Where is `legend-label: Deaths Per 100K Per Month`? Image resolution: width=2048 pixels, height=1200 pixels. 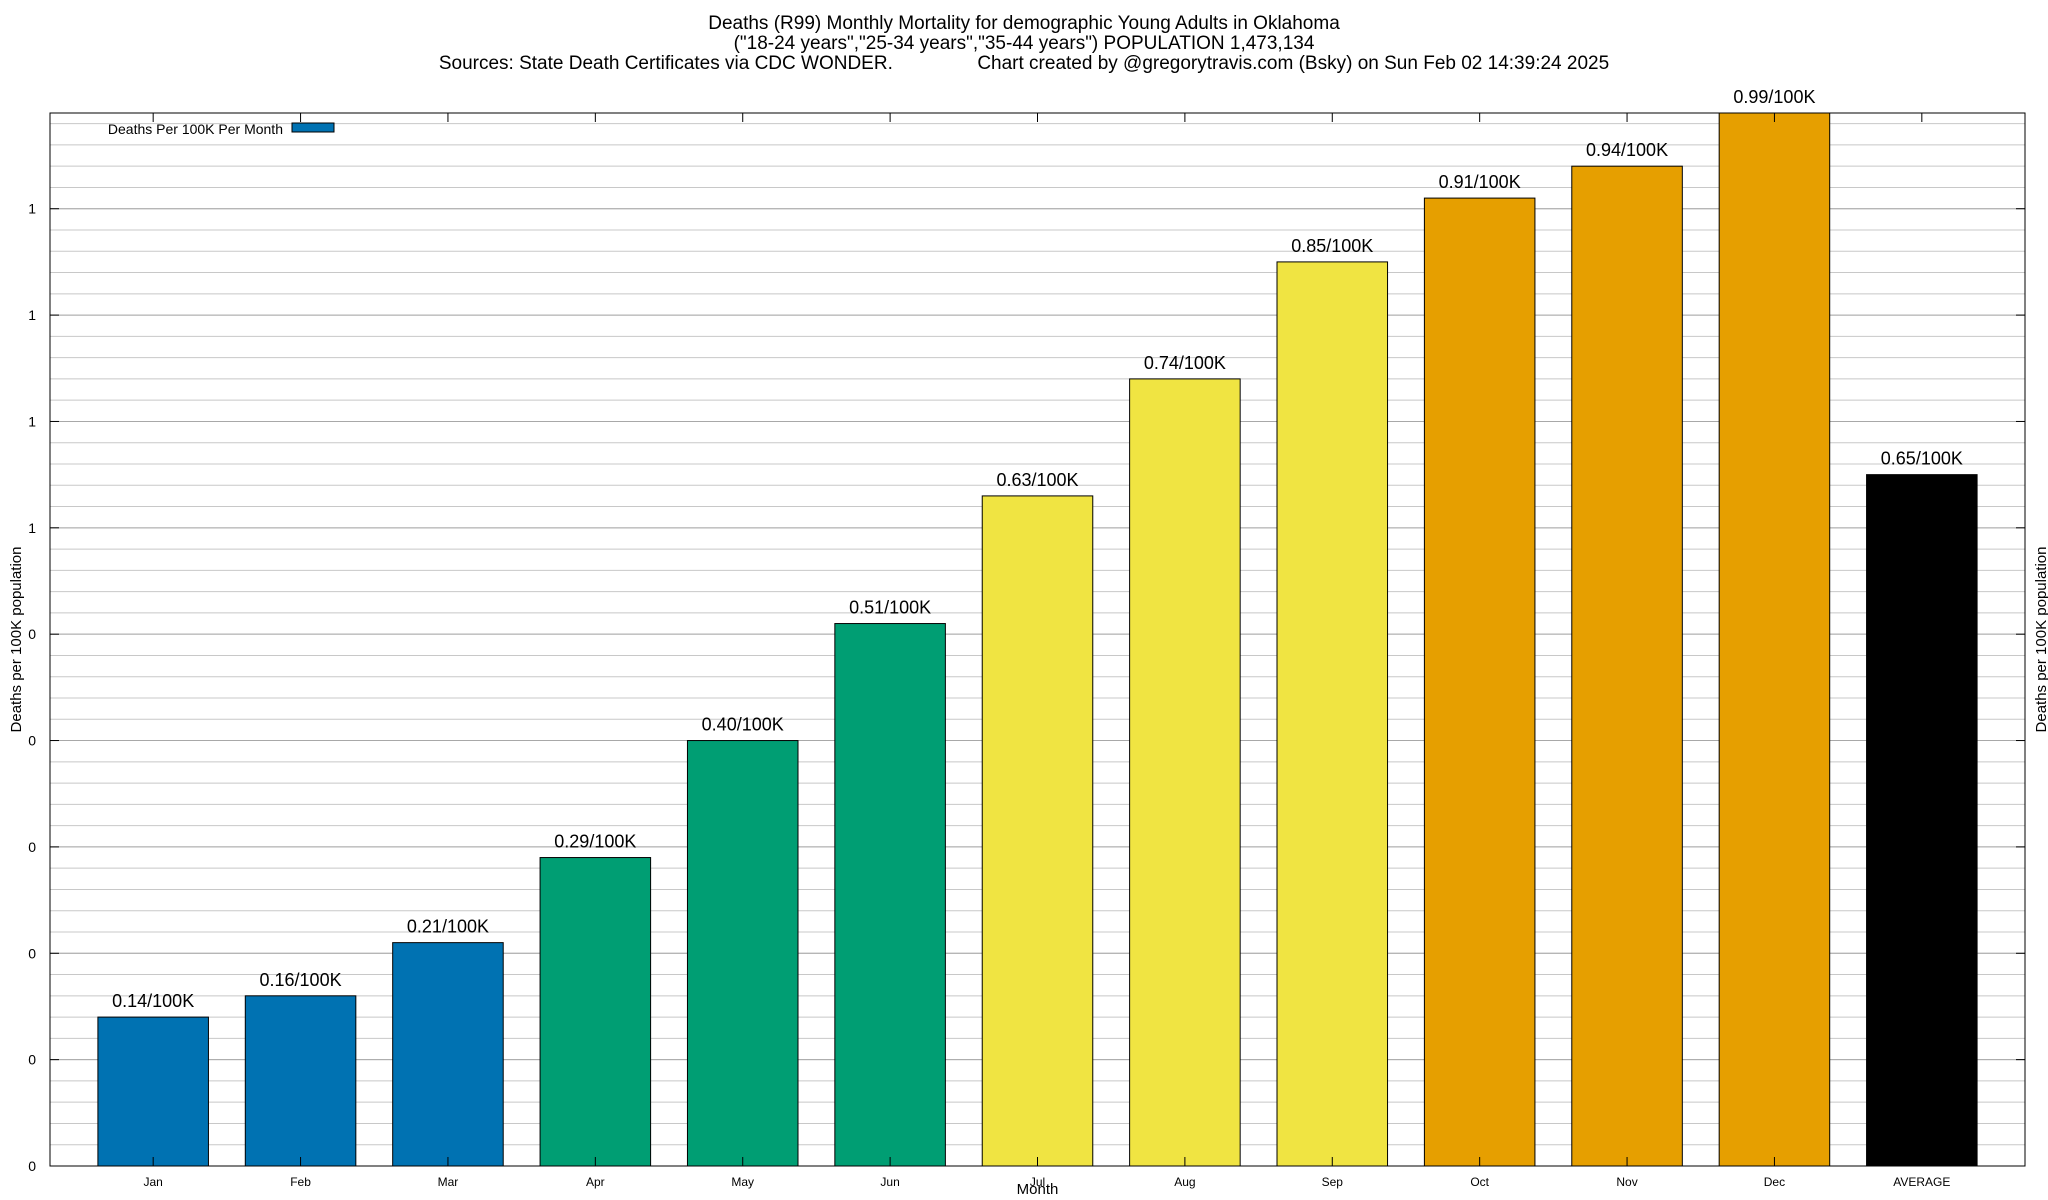
legend-label: Deaths Per 100K Per Month is located at coordinates (195, 129).